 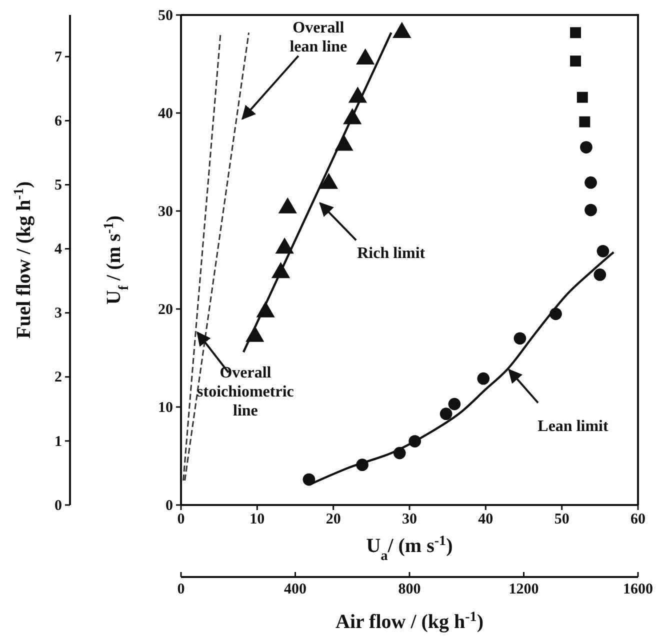 What do you see at coordinates (169, 506) in the screenshot?
I see `y-tick-label: 0` at bounding box center [169, 506].